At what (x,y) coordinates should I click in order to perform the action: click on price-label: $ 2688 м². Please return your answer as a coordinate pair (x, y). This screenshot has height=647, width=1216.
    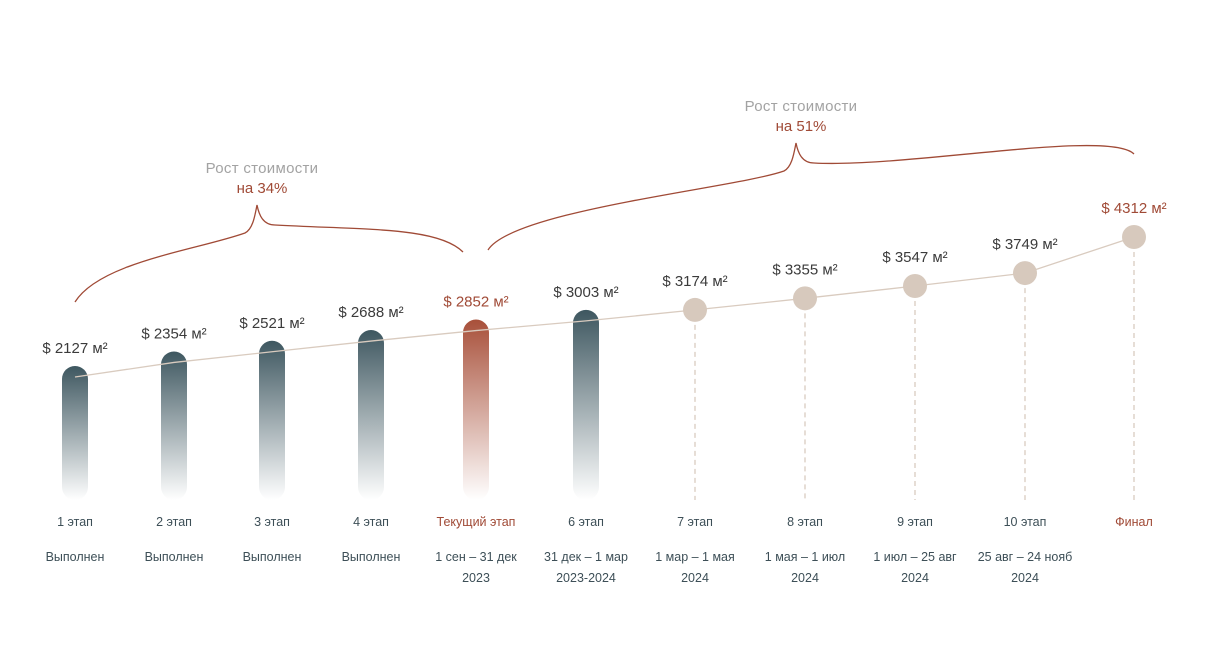
    Looking at the image, I should click on (370, 312).